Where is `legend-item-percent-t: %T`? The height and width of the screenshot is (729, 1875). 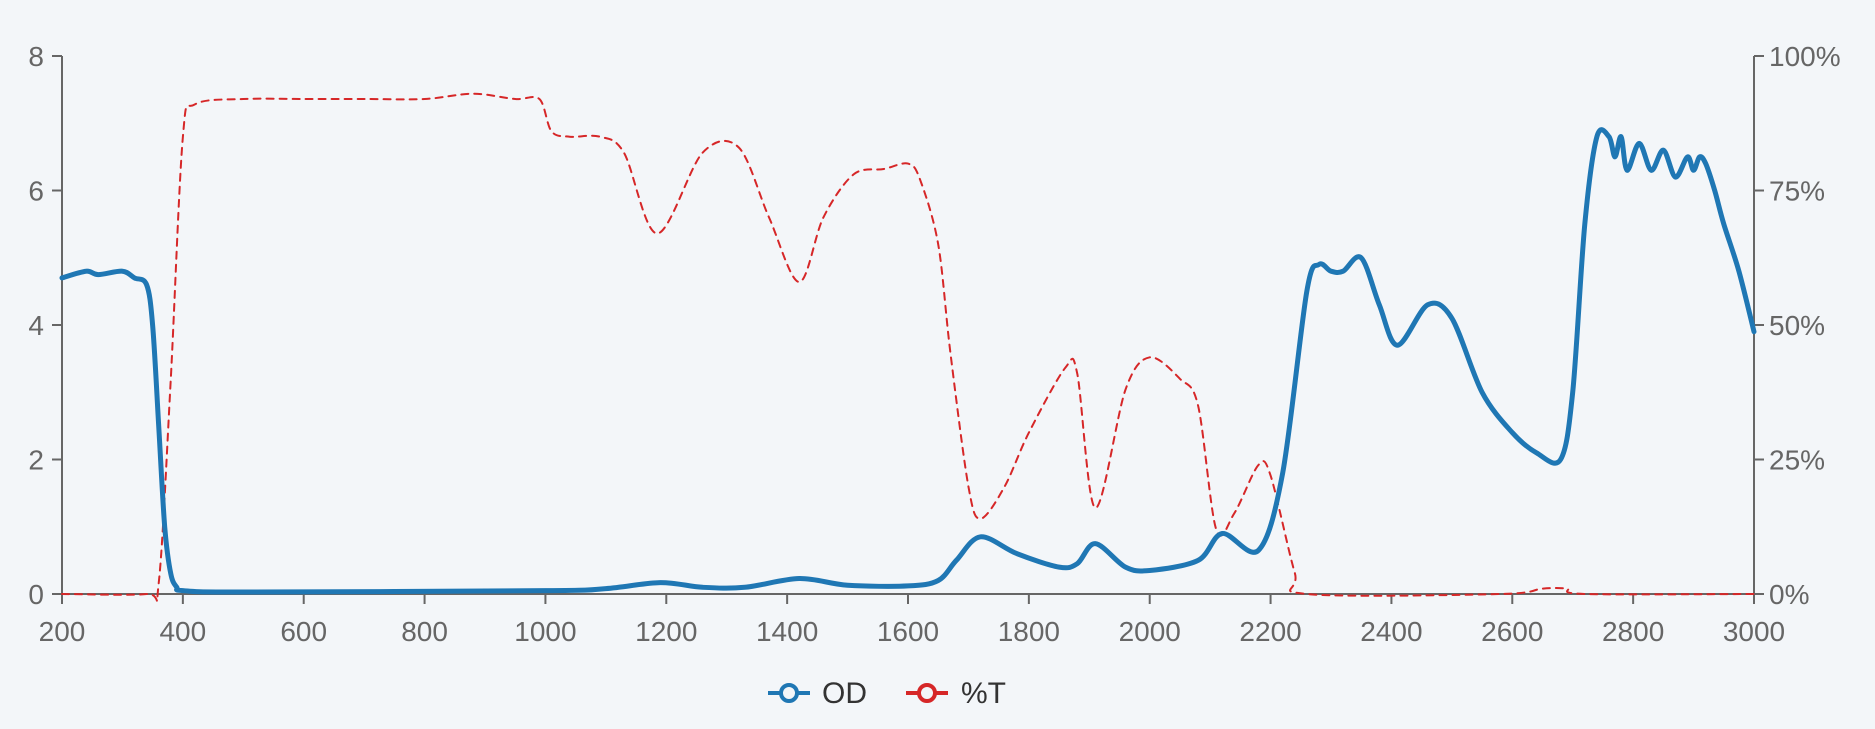 legend-item-percent-t: %T is located at coordinates (956, 693).